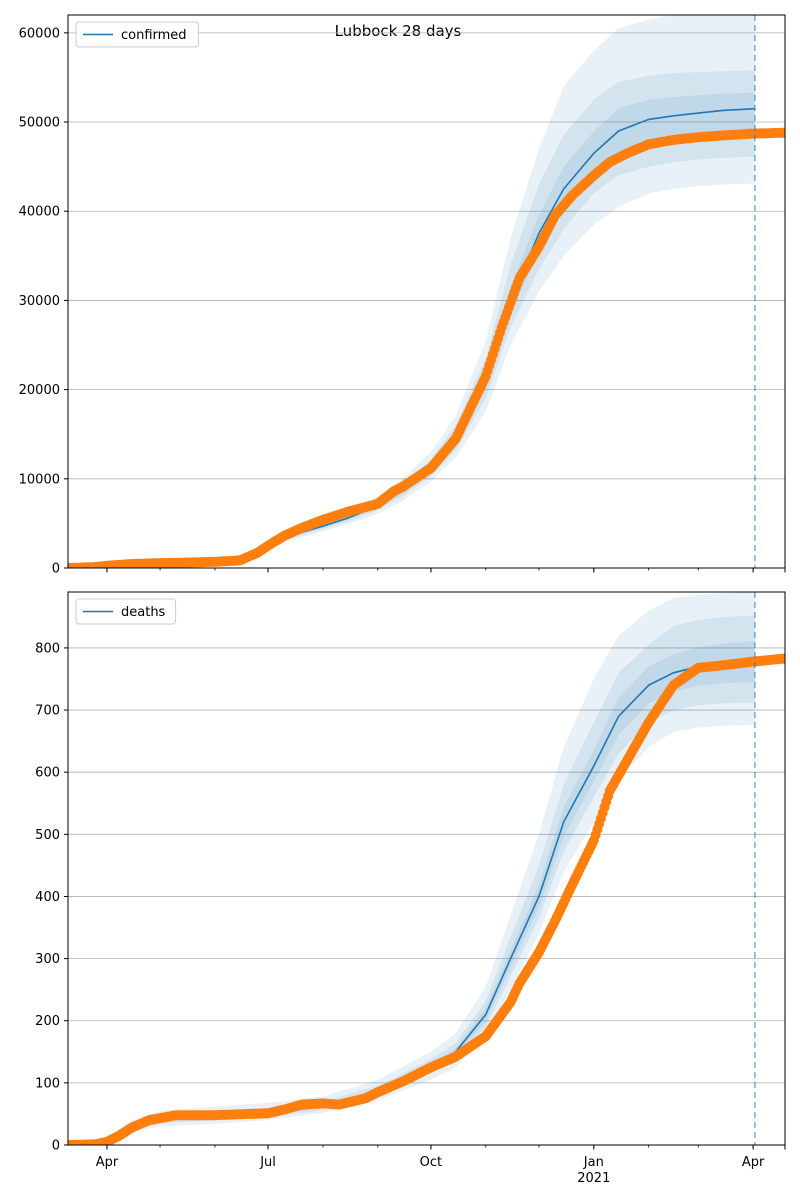 The image size is (800, 1200). I want to click on y-tick-label: 500, so click(47, 835).